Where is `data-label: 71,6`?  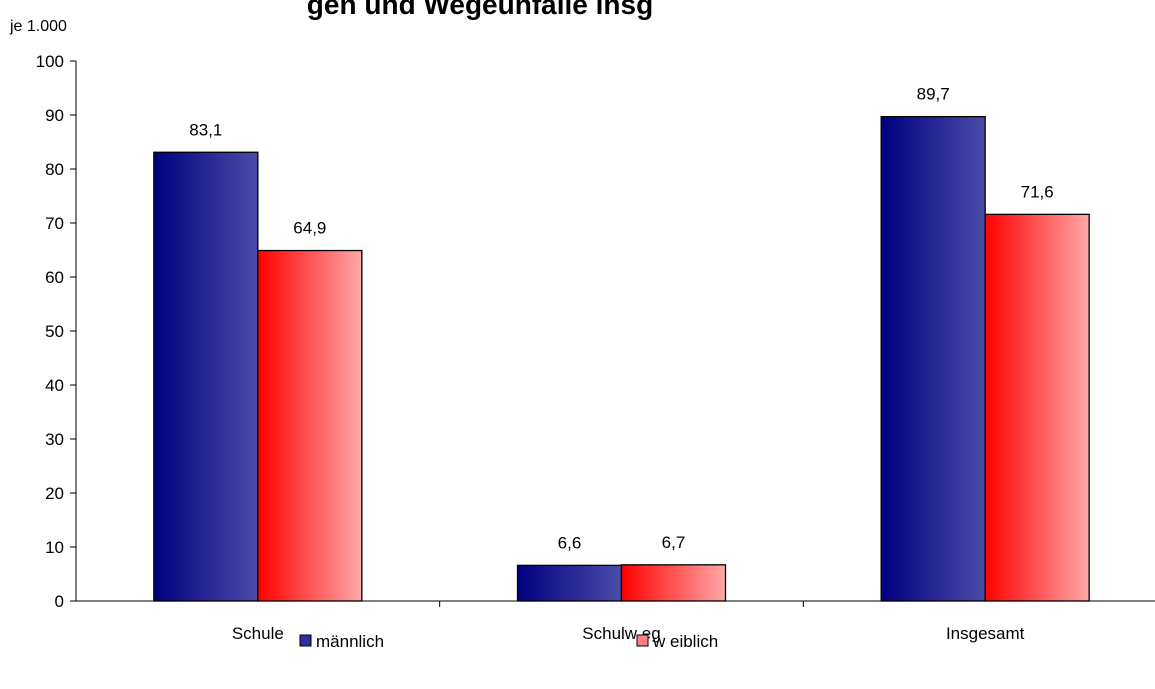 data-label: 71,6 is located at coordinates (1037, 191).